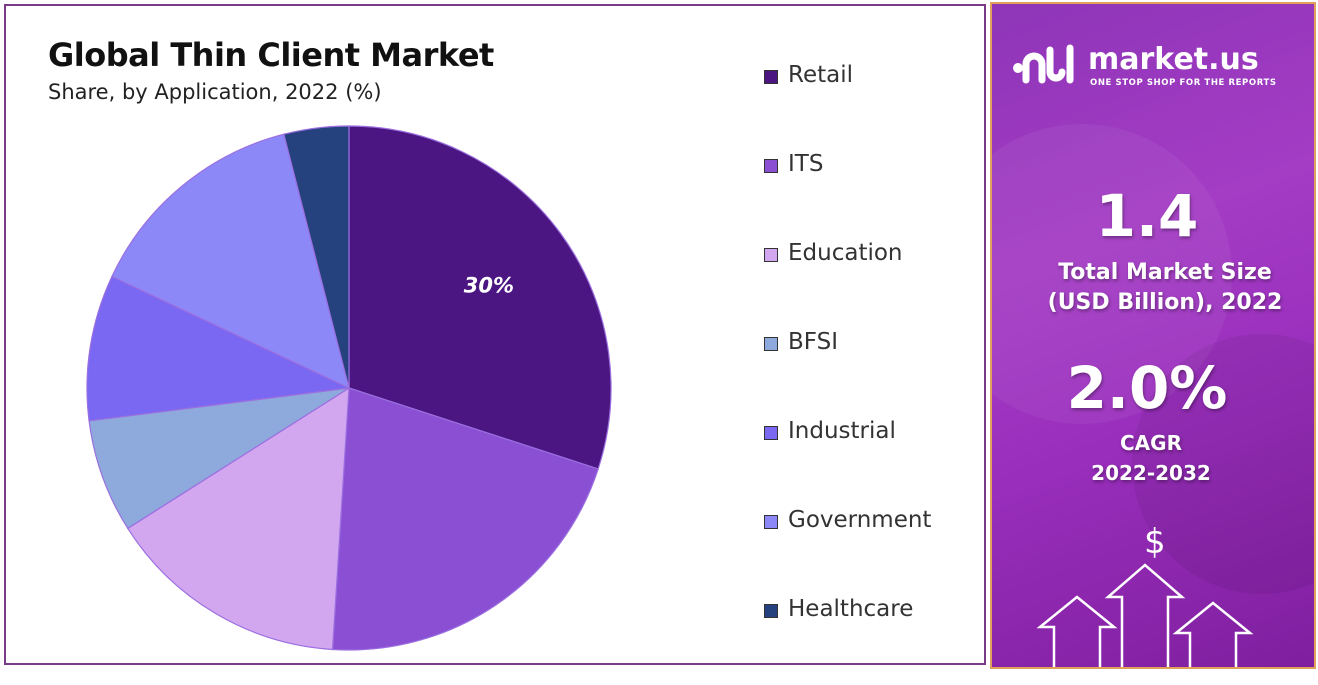 This screenshot has width=1318, height=685. Describe the element at coordinates (1043, 64) in the screenshot. I see `market-us-logo-icon` at that location.